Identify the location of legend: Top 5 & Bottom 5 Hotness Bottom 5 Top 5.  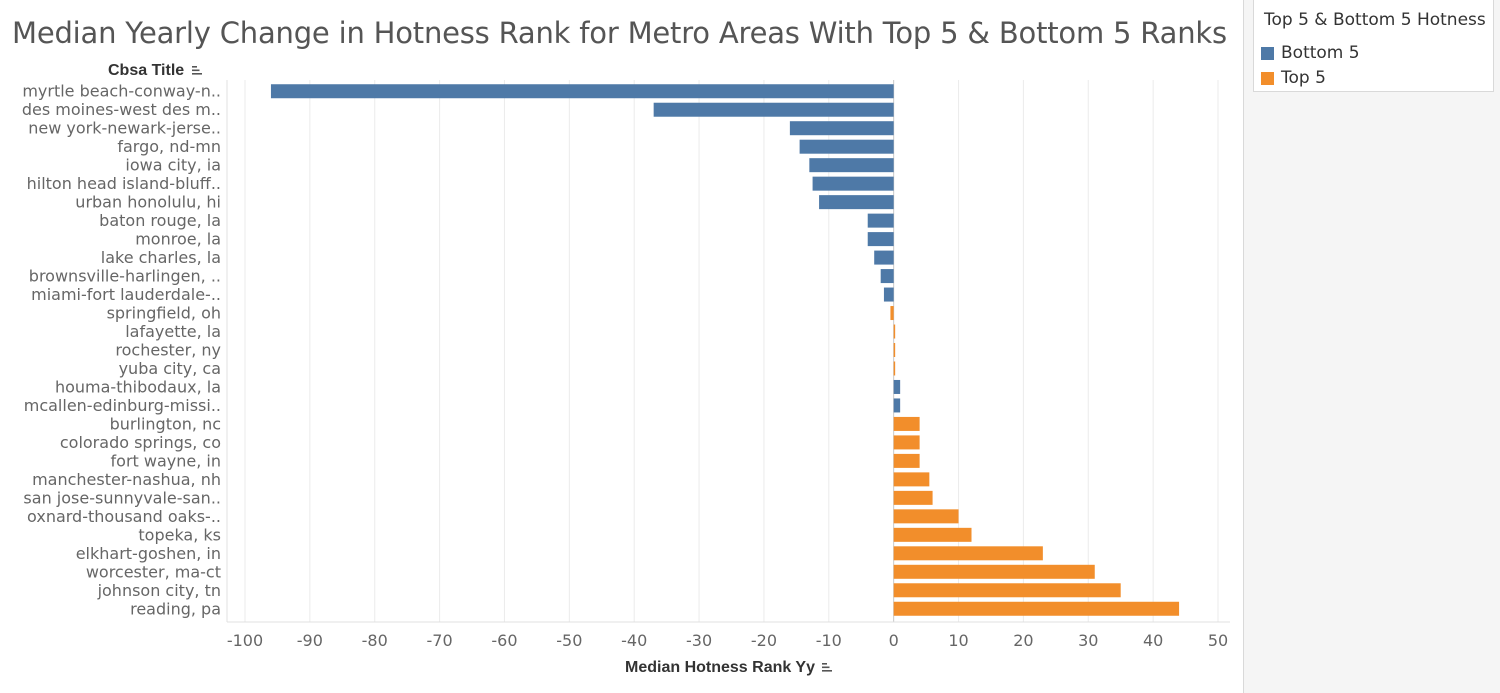
(1373, 46).